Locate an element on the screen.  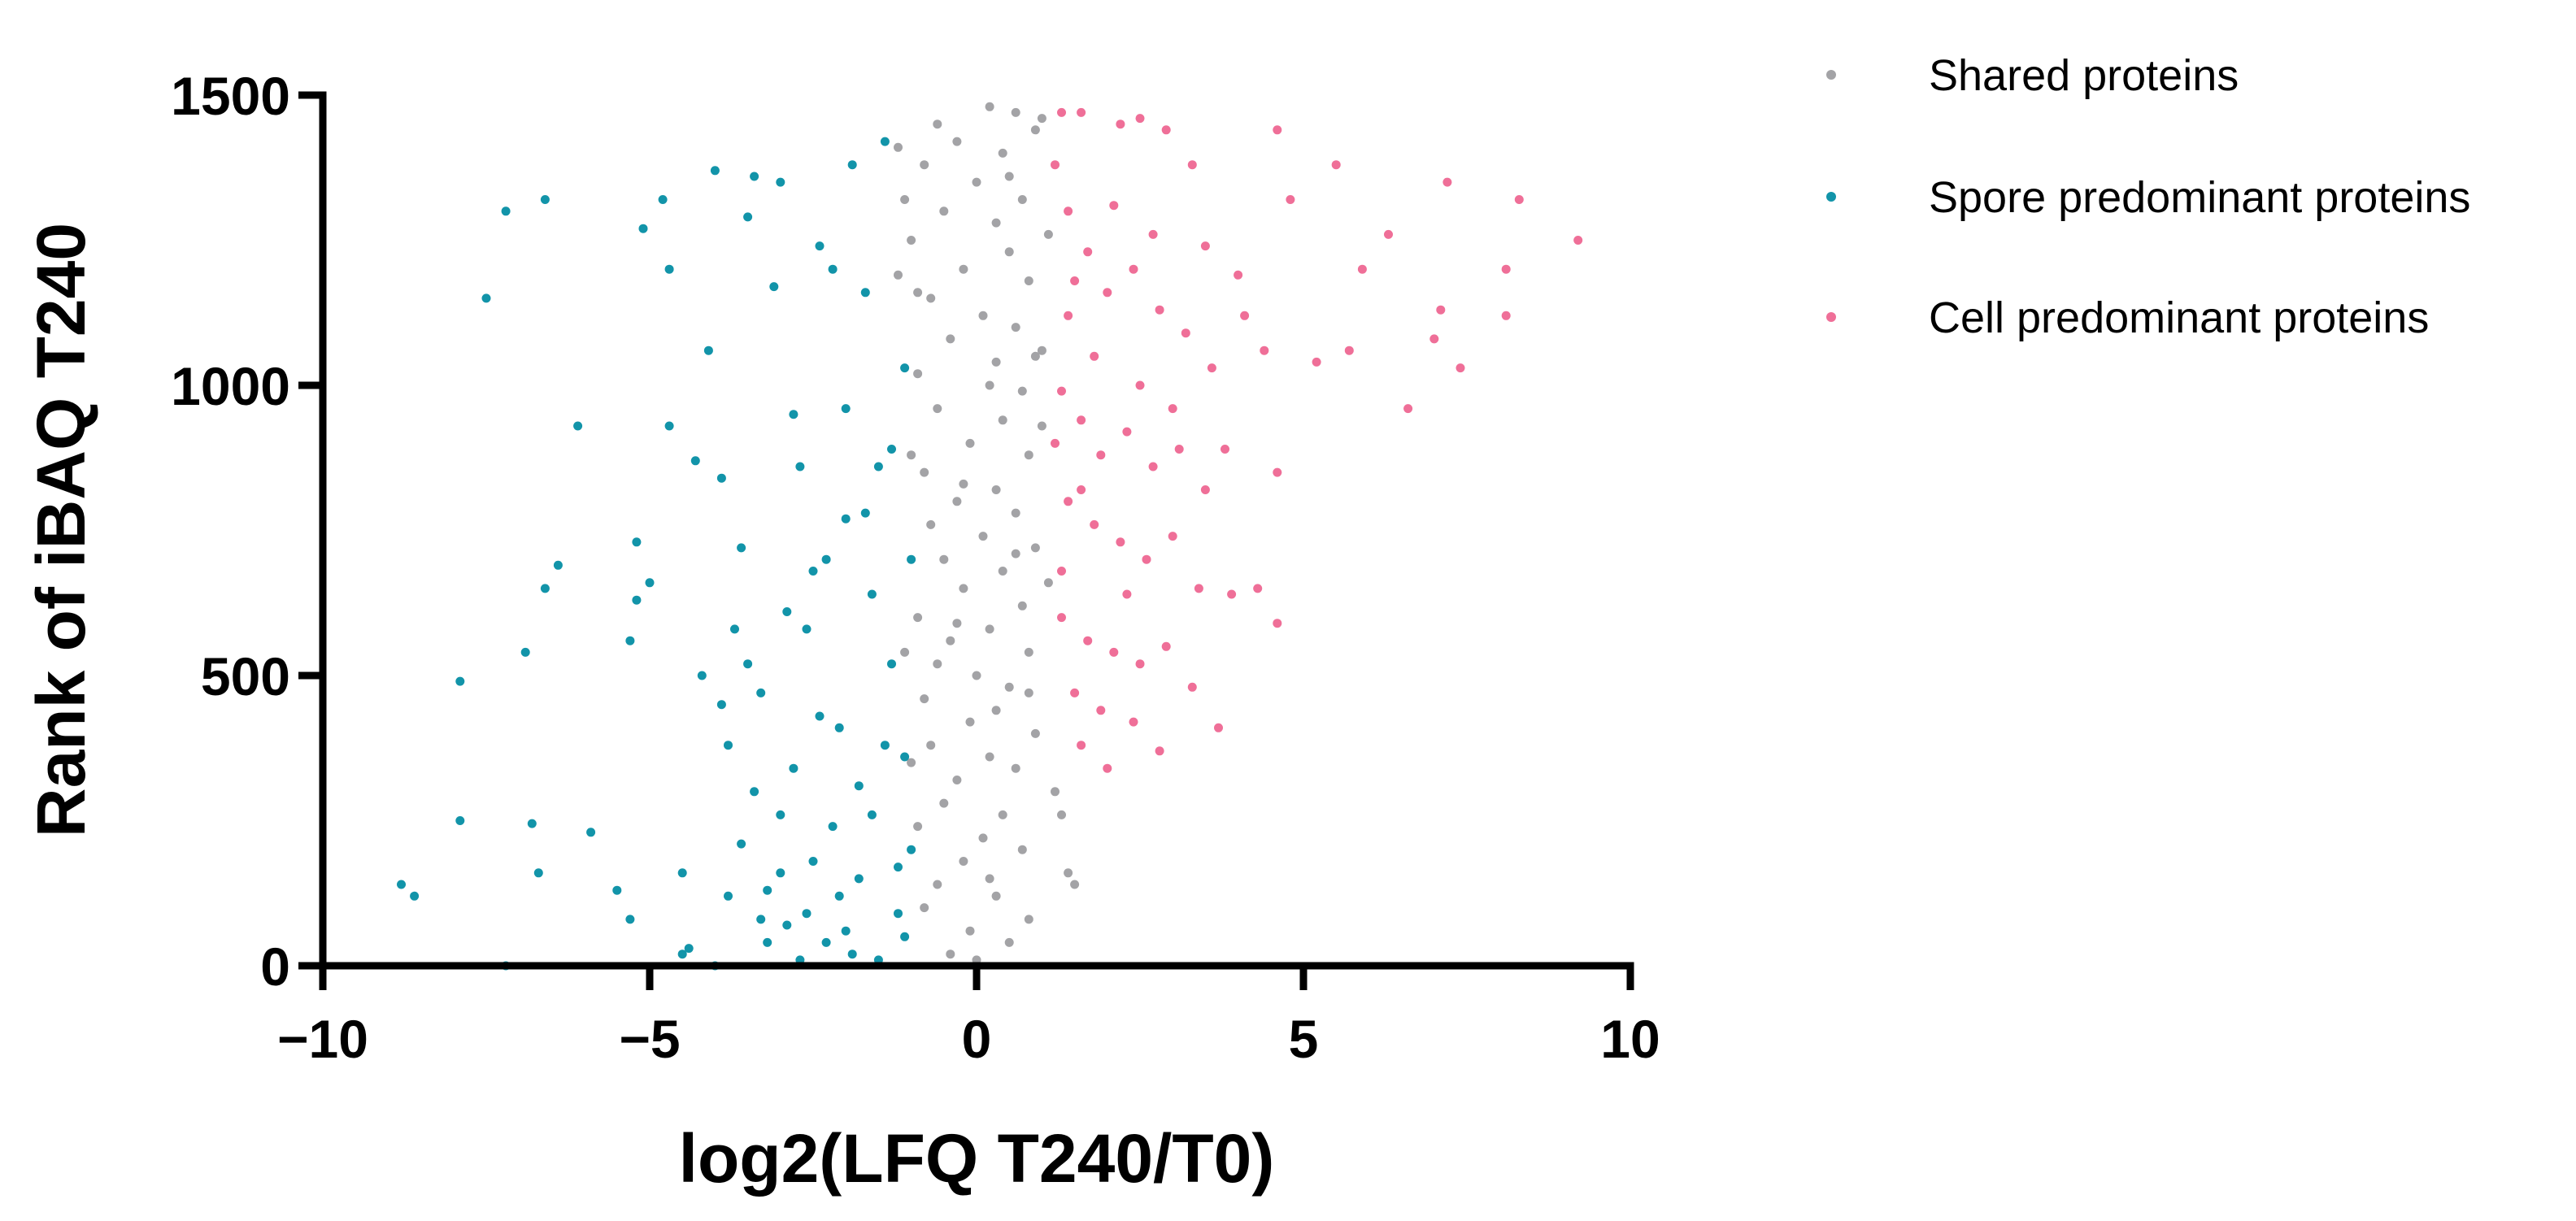
y-axis-title: Rank of iBAQ T240 is located at coordinates (61, 530).